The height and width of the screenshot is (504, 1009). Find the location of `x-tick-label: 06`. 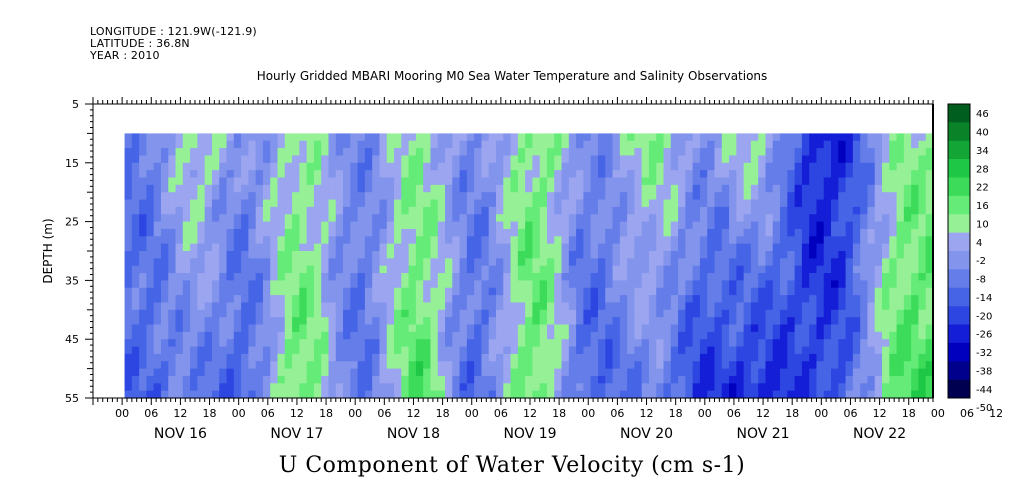

x-tick-label: 06 is located at coordinates (967, 413).